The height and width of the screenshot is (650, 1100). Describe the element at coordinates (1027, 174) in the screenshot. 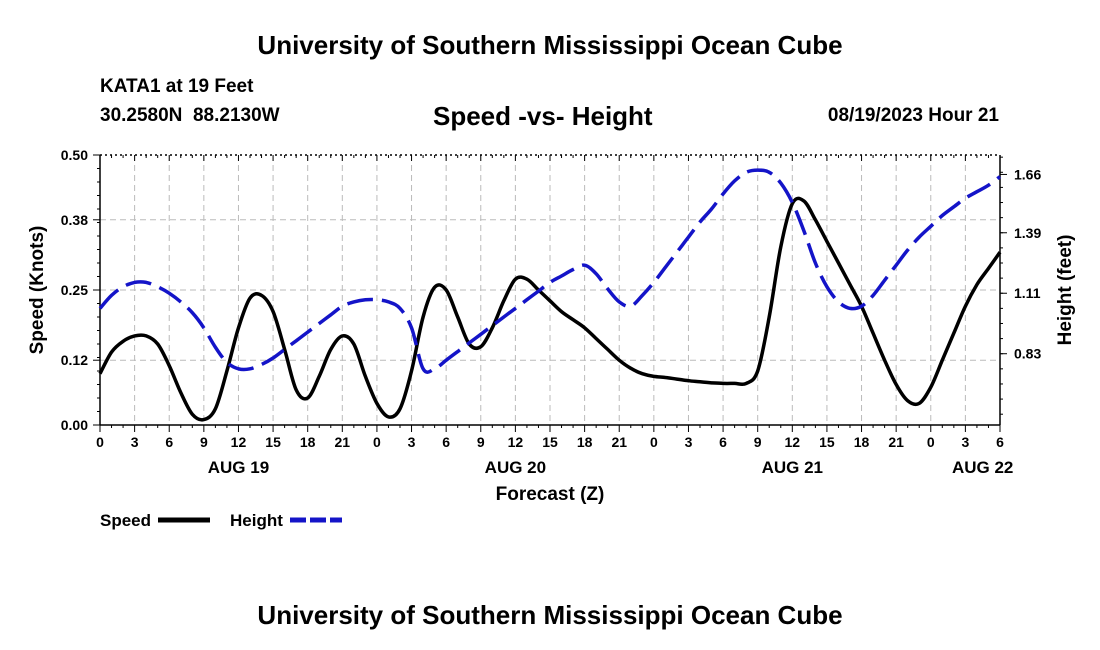

I see `y2-tick-label: 1.66` at that location.